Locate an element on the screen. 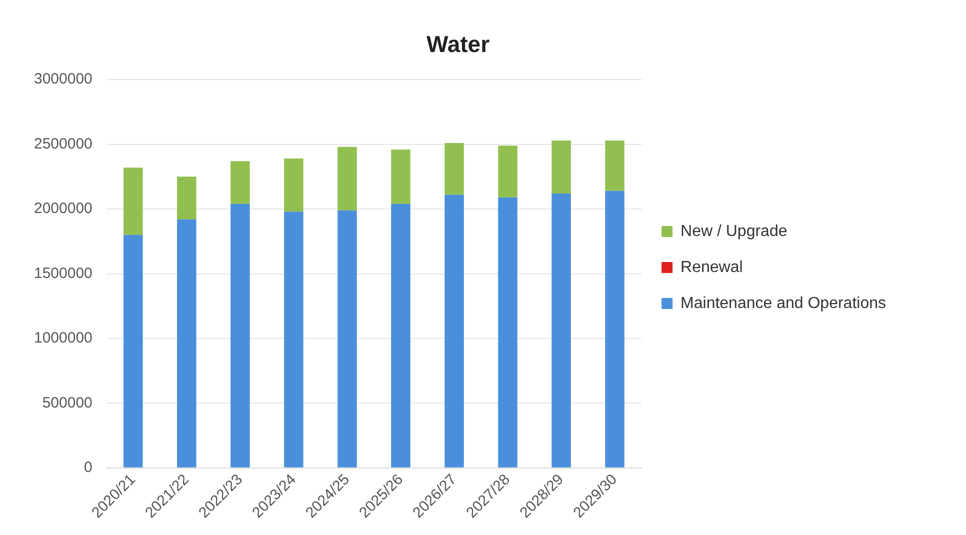 The width and height of the screenshot is (966, 535). legend-label: Renewal is located at coordinates (711, 267).